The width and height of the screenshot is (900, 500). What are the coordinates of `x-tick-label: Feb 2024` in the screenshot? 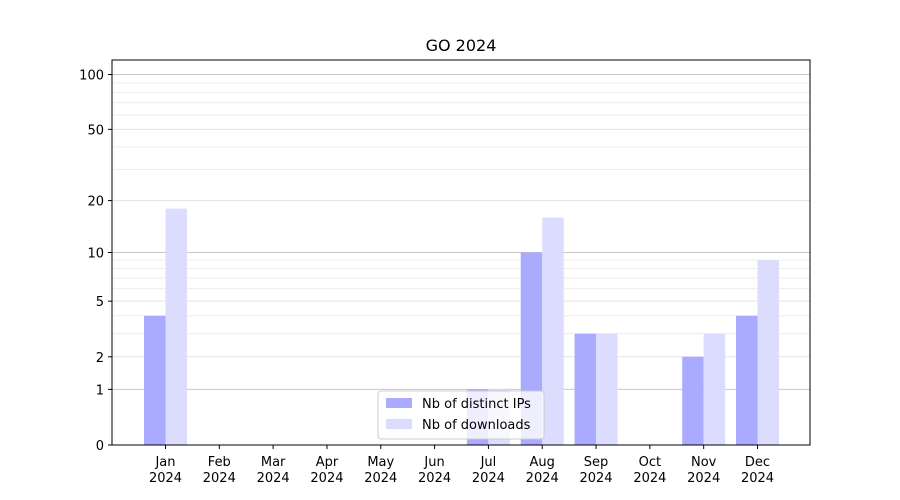 It's located at (219, 470).